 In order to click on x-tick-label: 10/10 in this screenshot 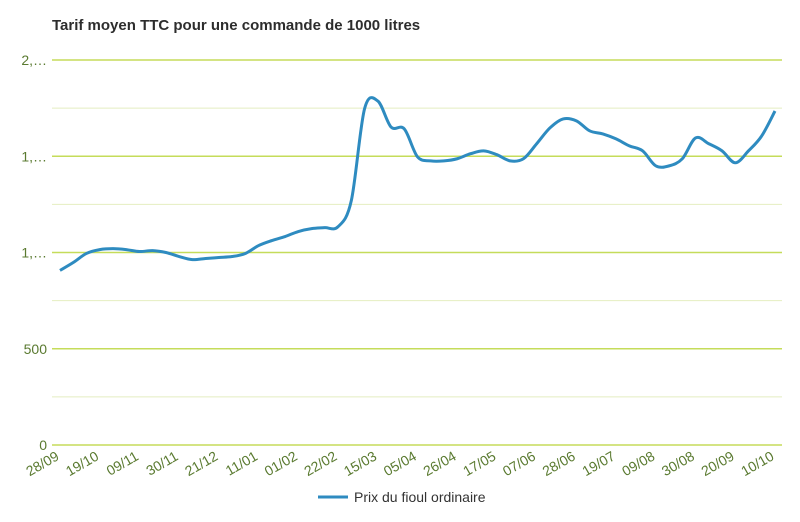, I will do `click(757, 463)`.